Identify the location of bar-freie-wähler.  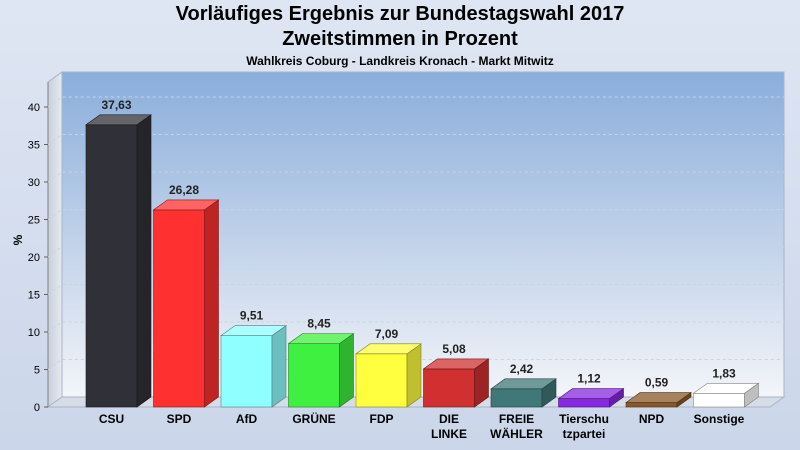
(523, 393).